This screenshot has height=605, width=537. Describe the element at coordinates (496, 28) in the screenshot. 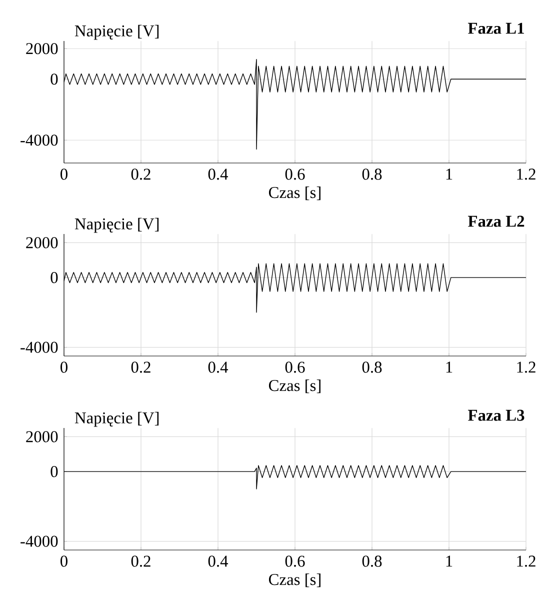

I see `chart-title: Faza L1` at that location.